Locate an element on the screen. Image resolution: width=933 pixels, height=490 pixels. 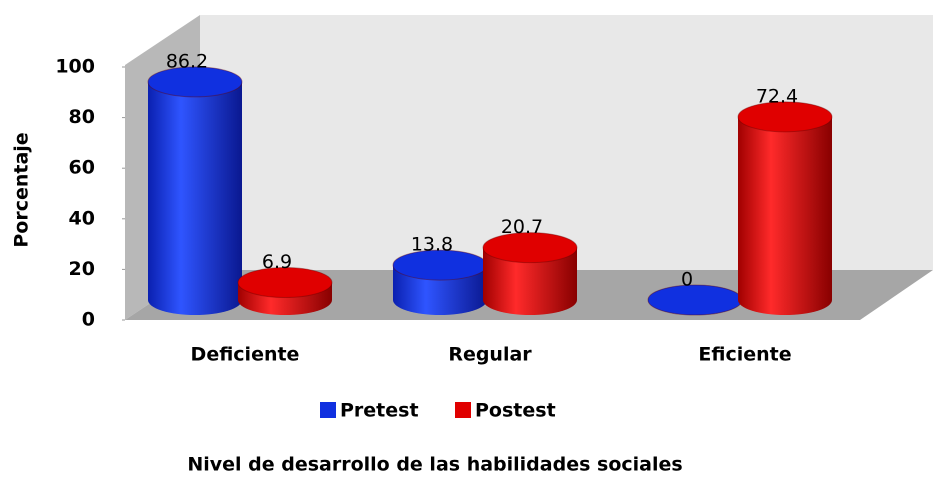
y-tick-label: 100 is located at coordinates (75, 67).